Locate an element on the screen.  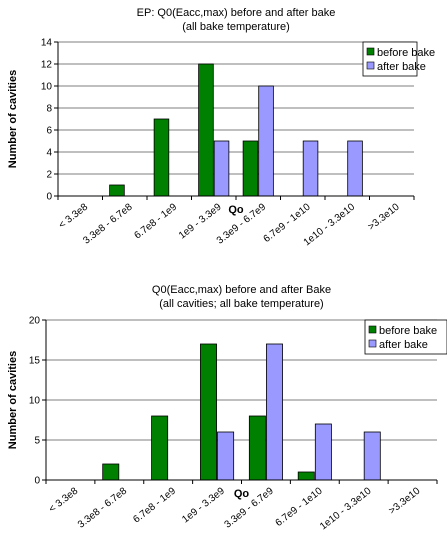
chart2-x-axis-label: Qo is located at coordinates (242, 494).